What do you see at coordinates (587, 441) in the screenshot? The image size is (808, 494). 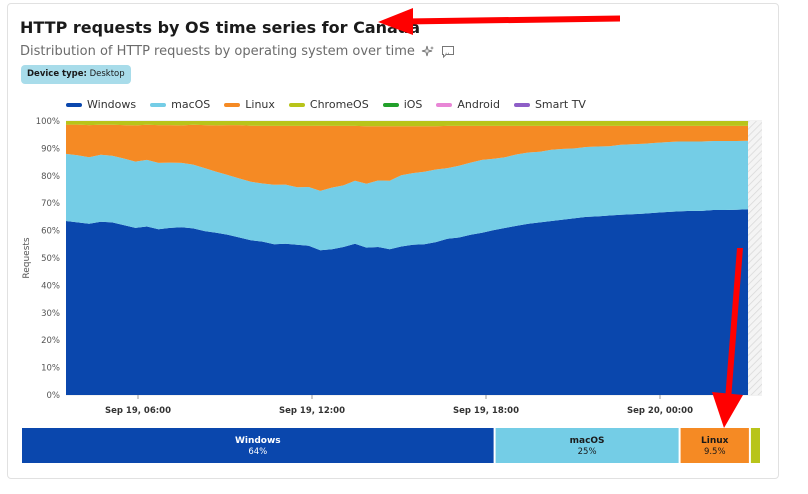 I see `summary-segment-label: macOS` at bounding box center [587, 441].